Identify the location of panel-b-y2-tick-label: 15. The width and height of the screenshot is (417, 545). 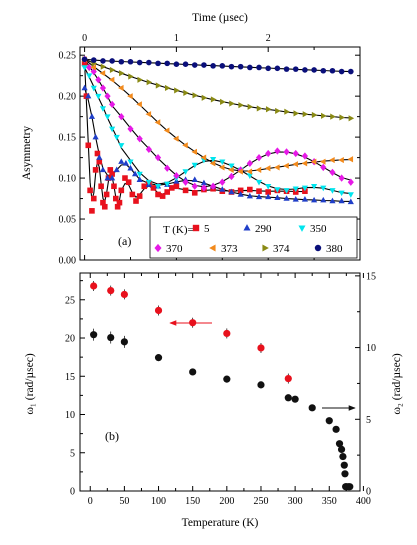
(371, 276).